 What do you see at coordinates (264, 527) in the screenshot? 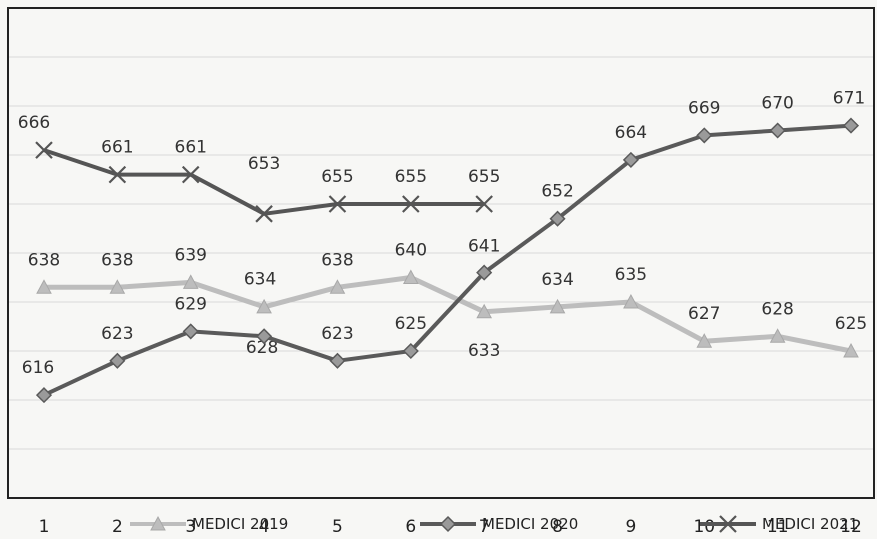
I see `x-tick-label: 4` at bounding box center [264, 527].